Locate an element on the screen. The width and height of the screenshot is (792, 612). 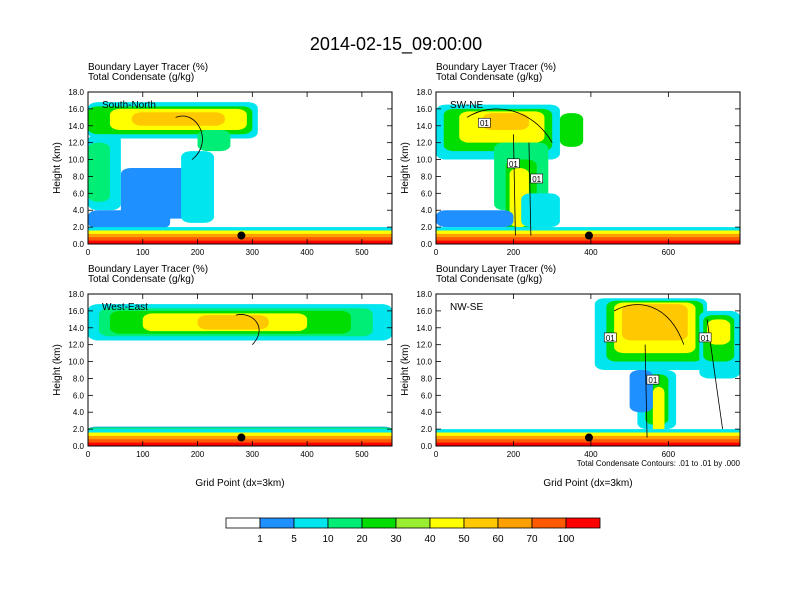
colorbar-label: 50 is located at coordinates (464, 539).